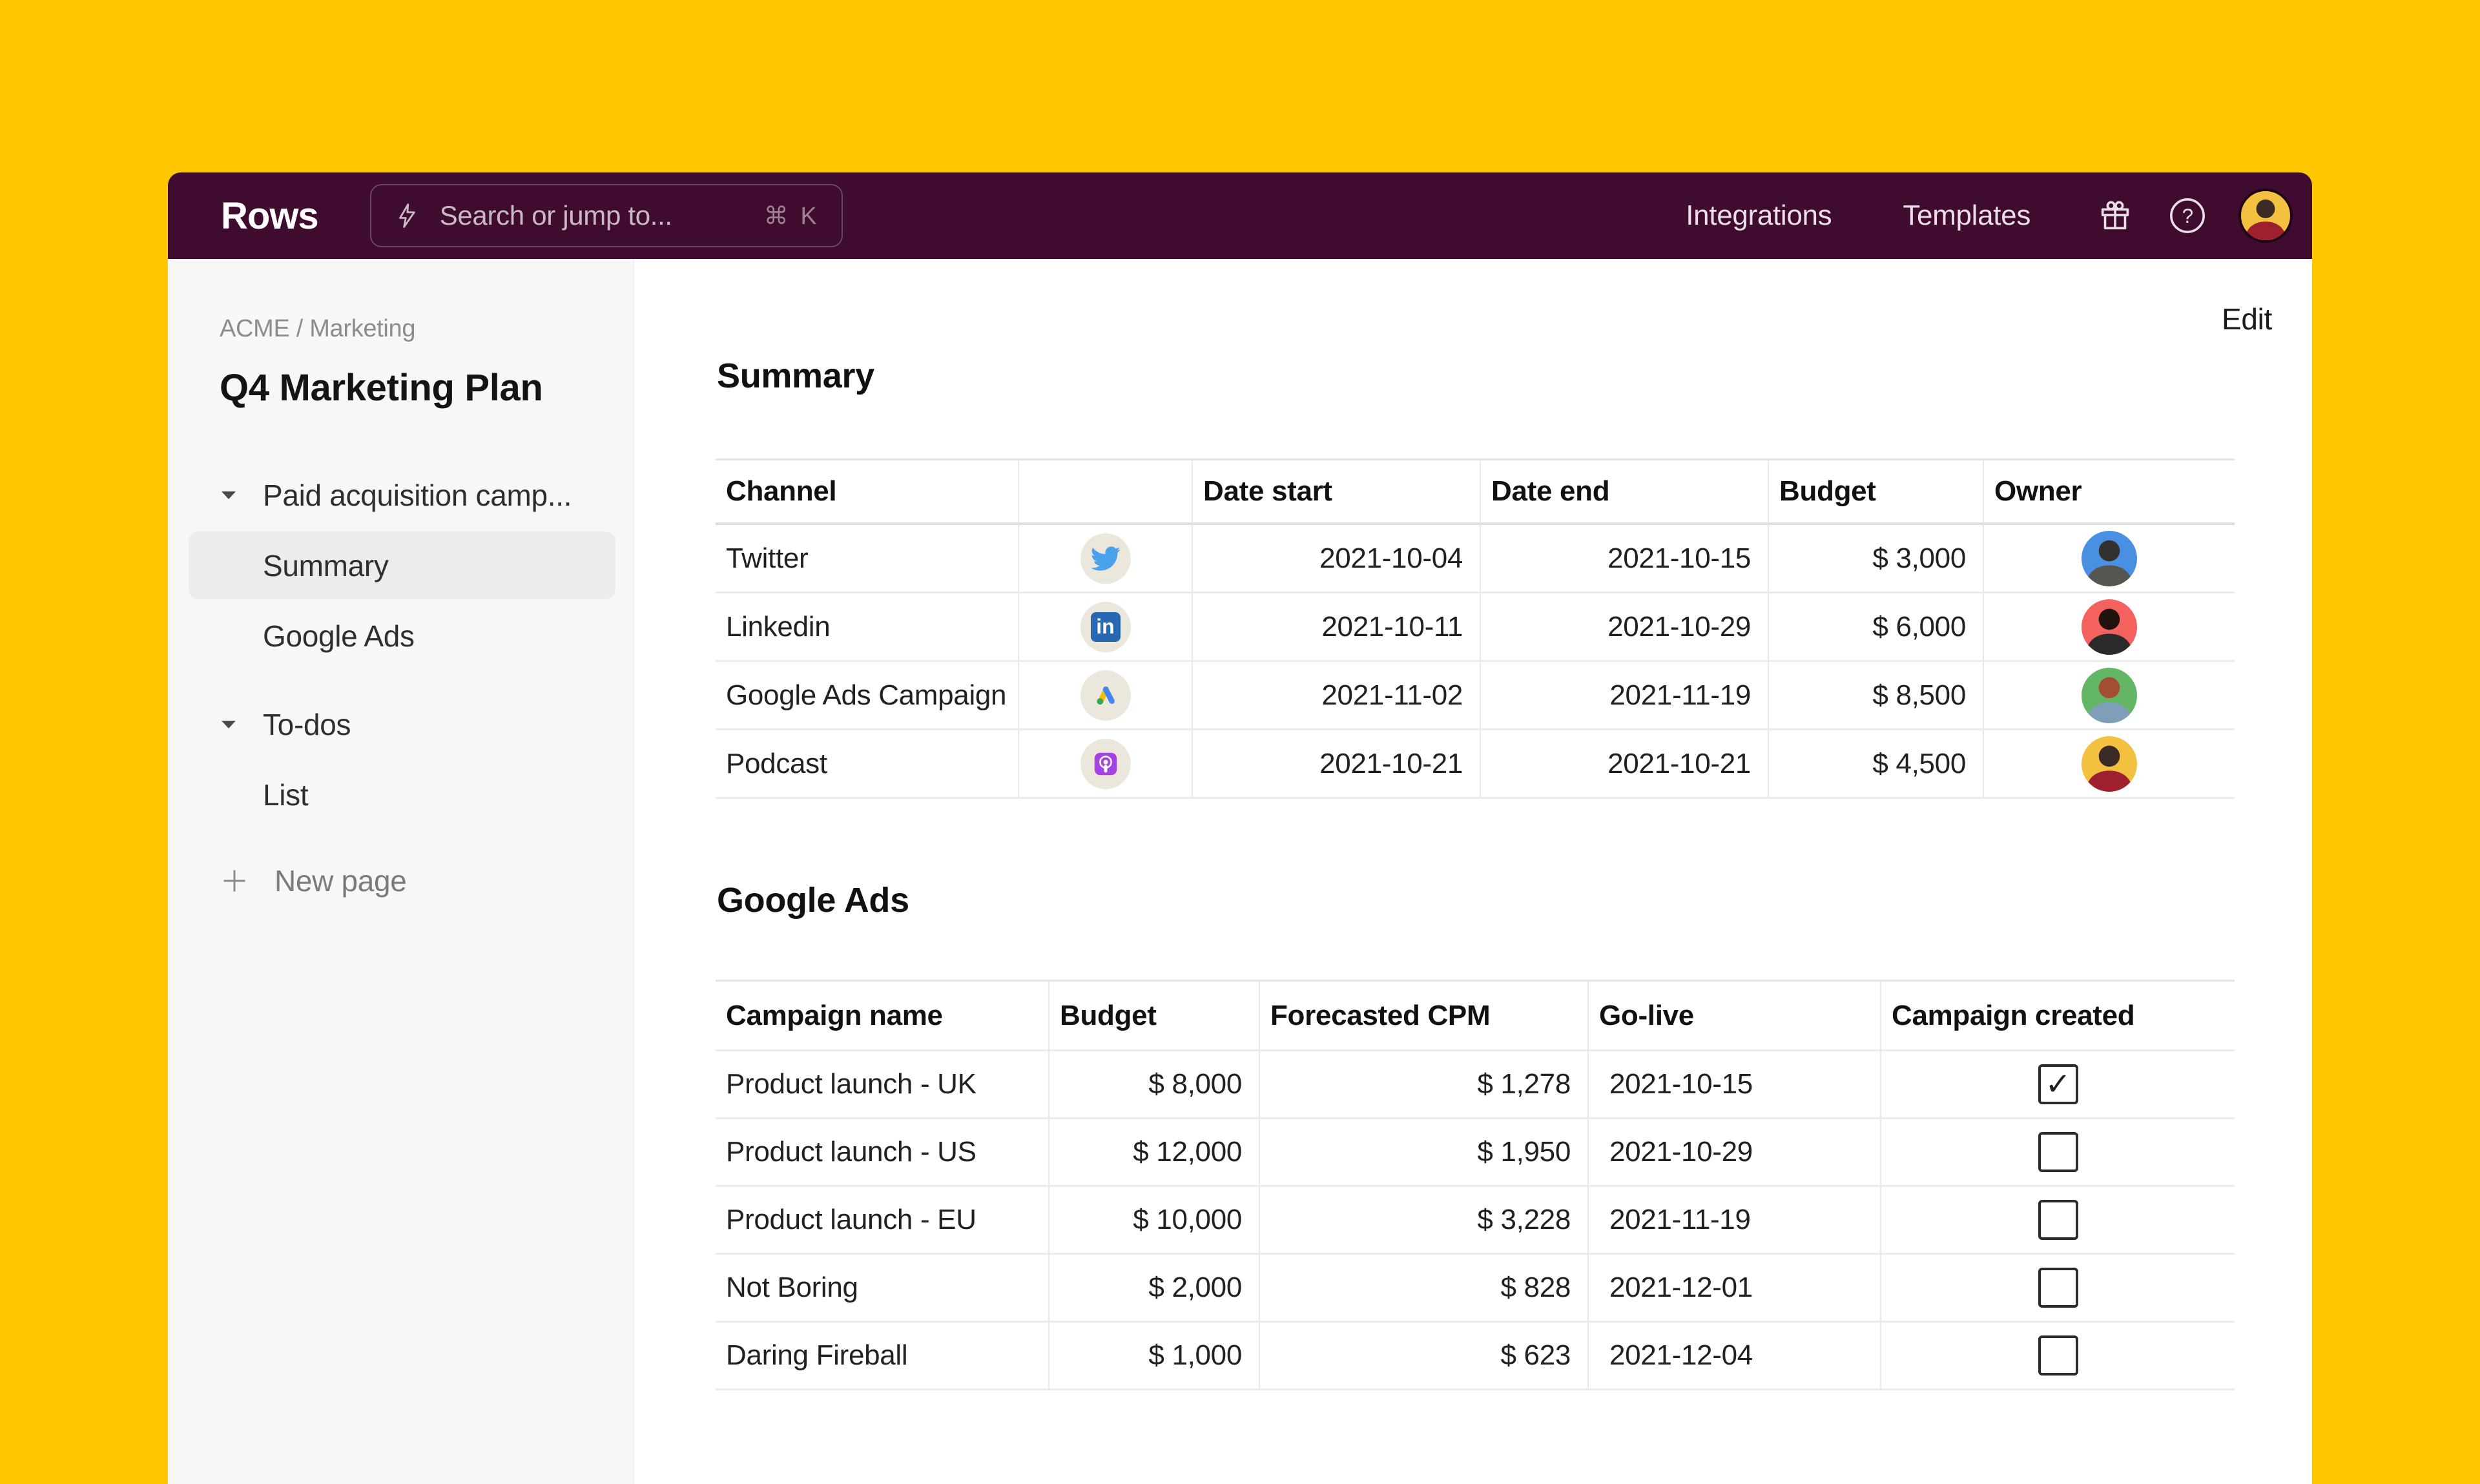  Describe the element at coordinates (2058, 1016) in the screenshot. I see `column-header: Campaign created` at that location.